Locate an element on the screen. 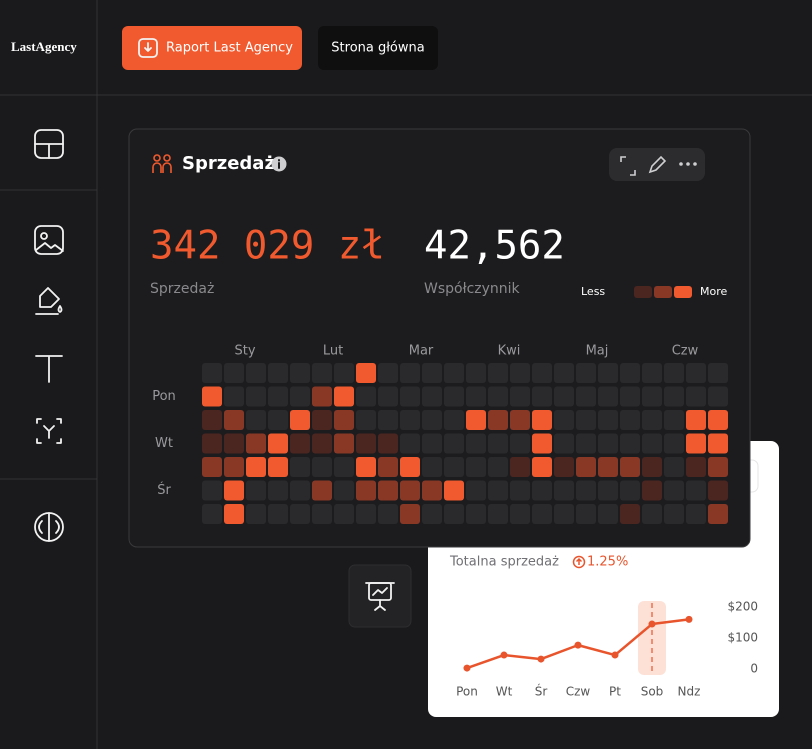  sales-title: Totalna sprzedaż is located at coordinates (504, 562).